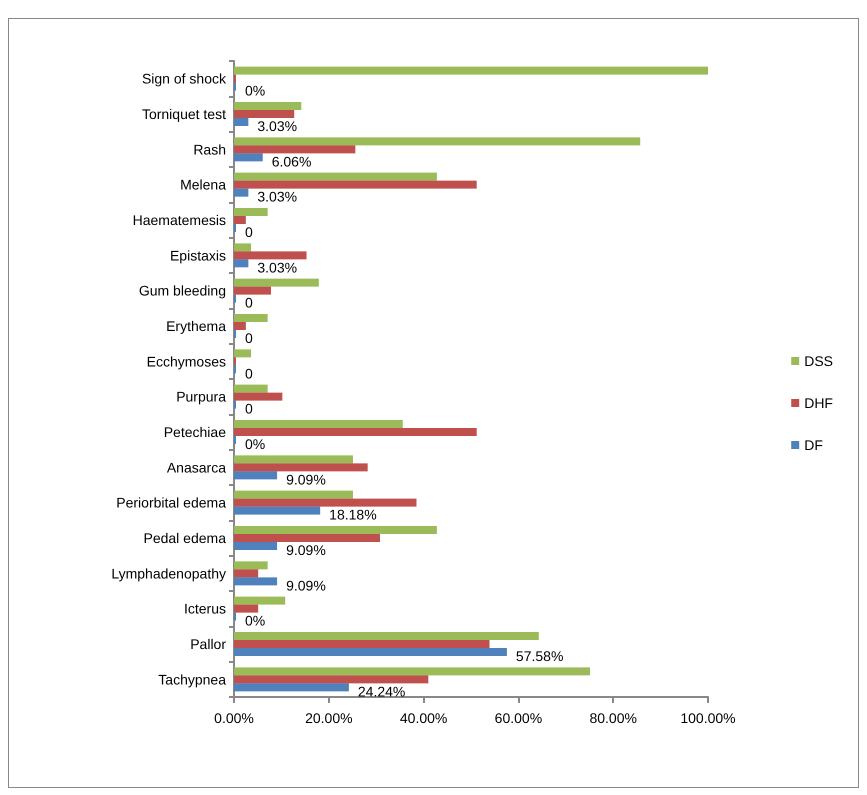 This screenshot has width=867, height=795. What do you see at coordinates (179, 220) in the screenshot?
I see `y-tick-label: Haematemesis` at bounding box center [179, 220].